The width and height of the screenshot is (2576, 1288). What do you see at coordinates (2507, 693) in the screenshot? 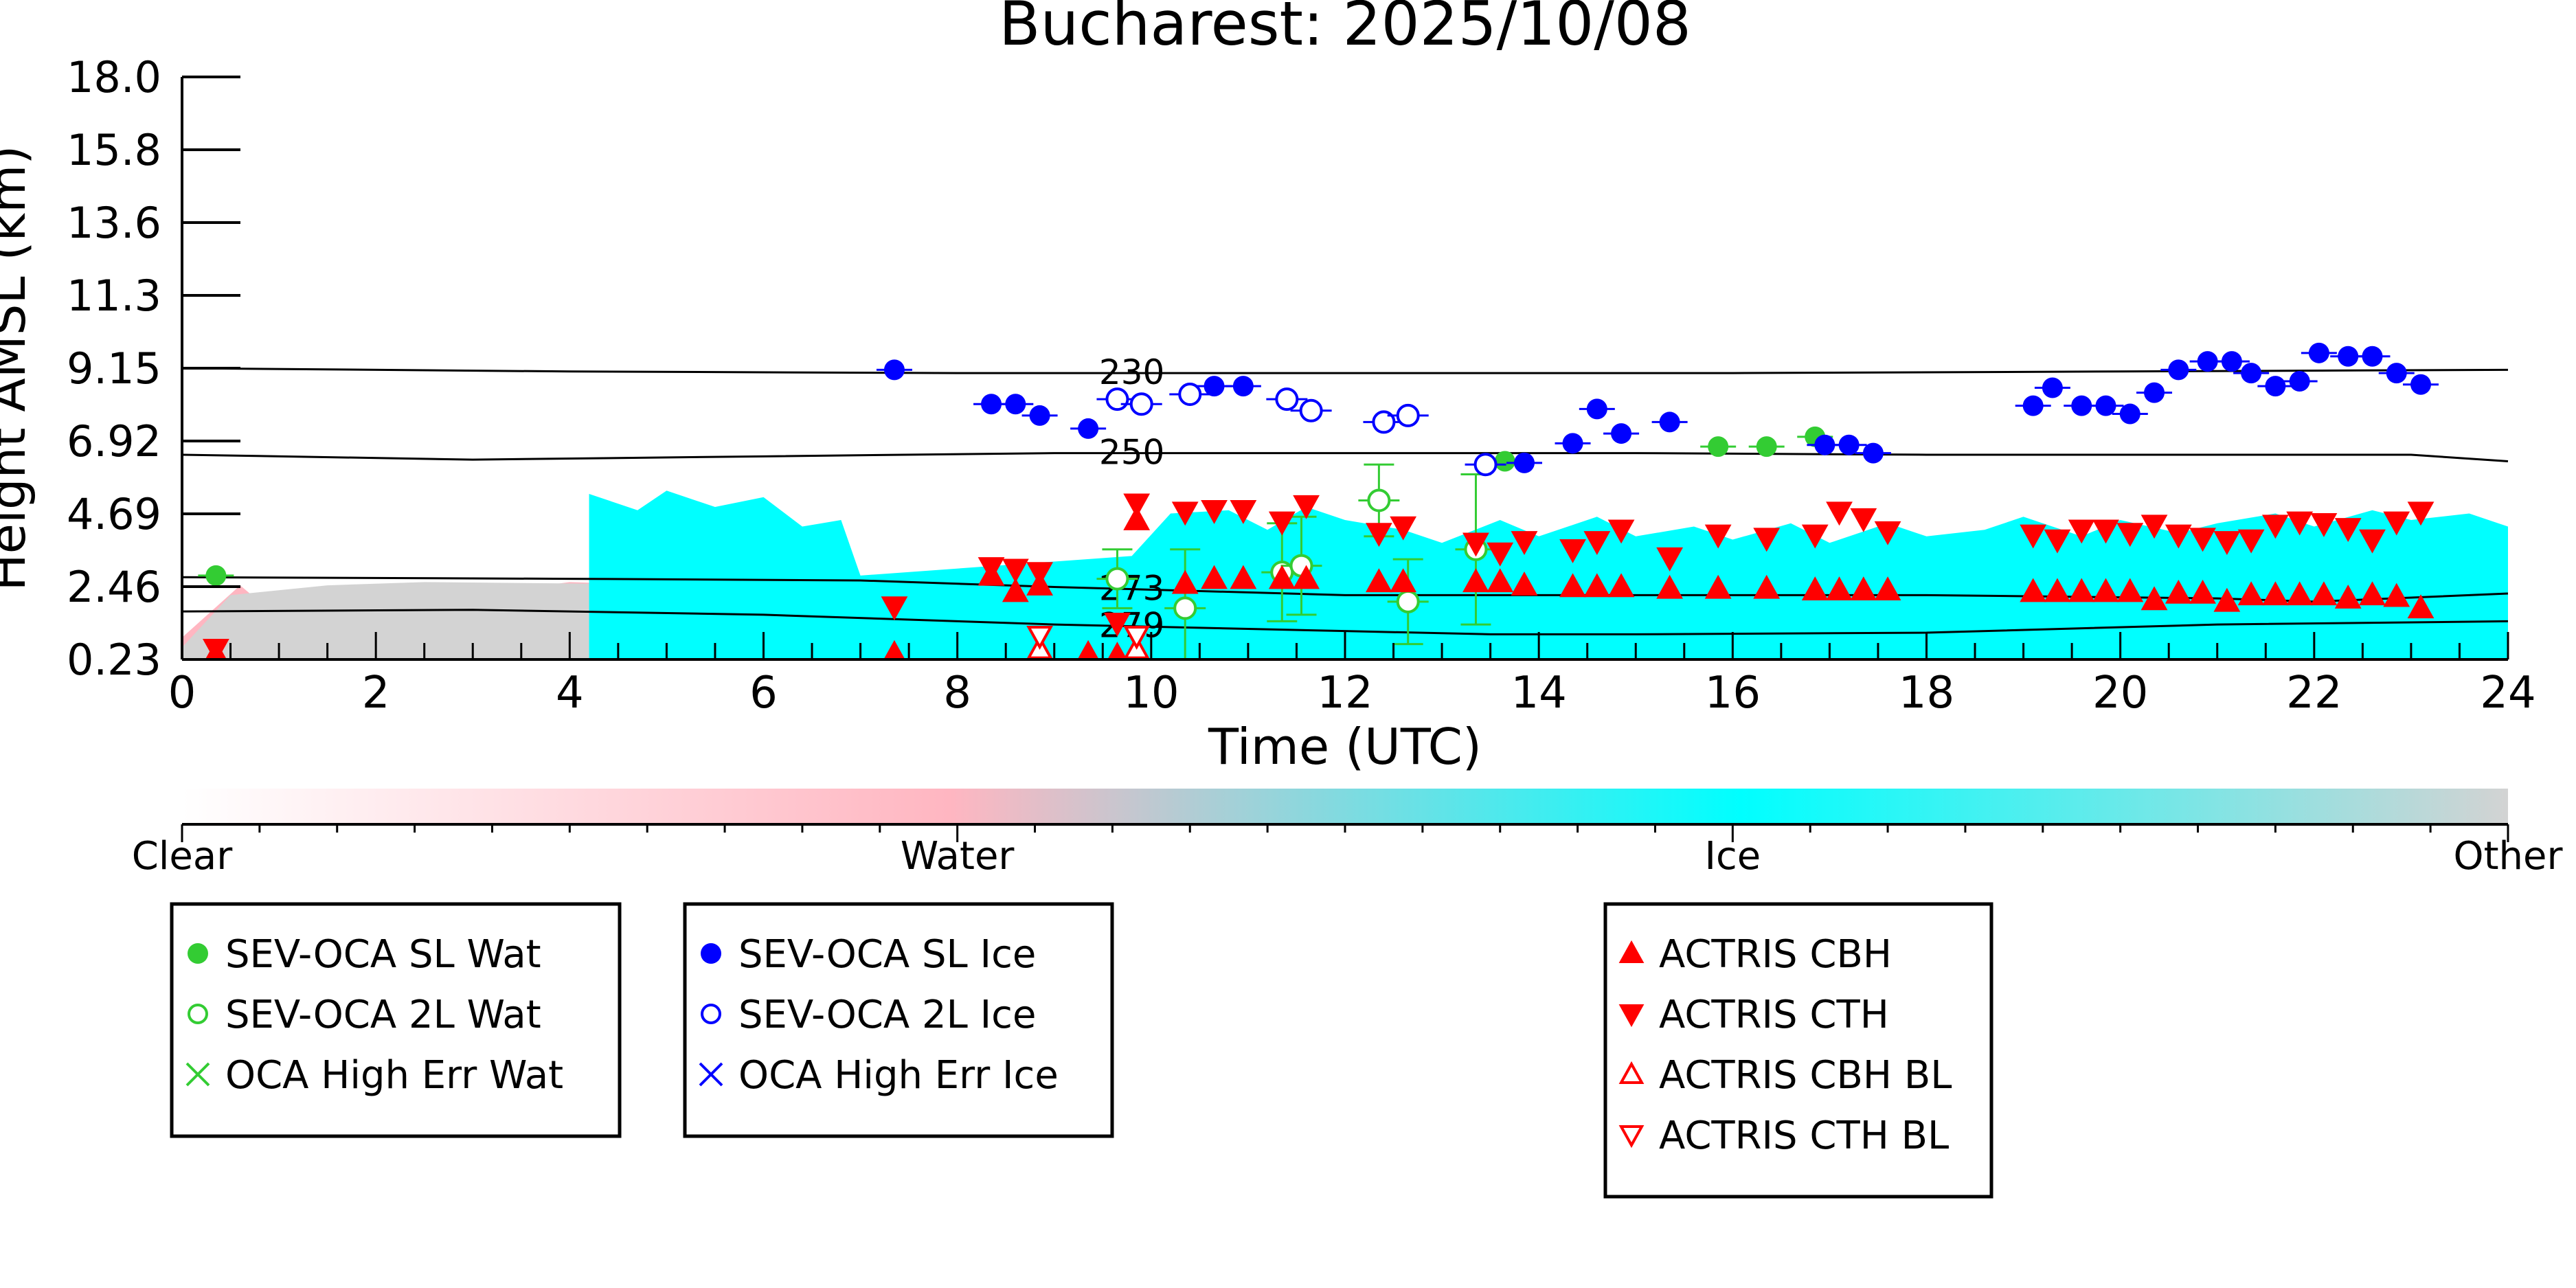
I see `x-tick-label: 24` at bounding box center [2507, 693].